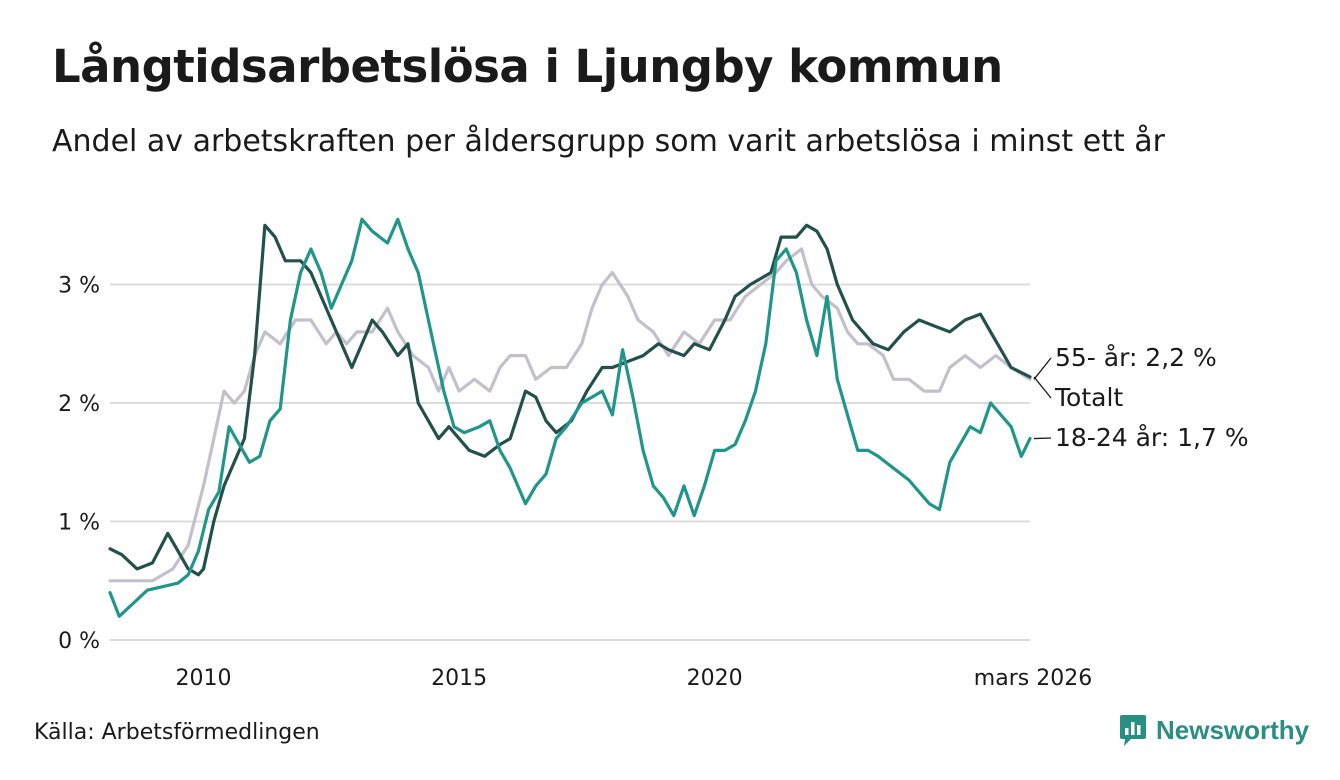 This screenshot has width=1340, height=780. I want to click on series-end-label: 55- år: 2,2 %, so click(1136, 357).